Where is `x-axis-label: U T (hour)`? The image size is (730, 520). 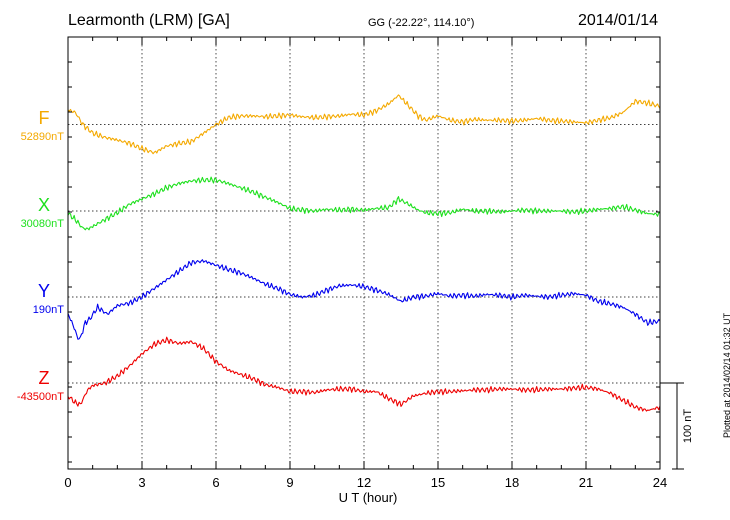
x-axis-label: U T (hour) is located at coordinates (368, 497).